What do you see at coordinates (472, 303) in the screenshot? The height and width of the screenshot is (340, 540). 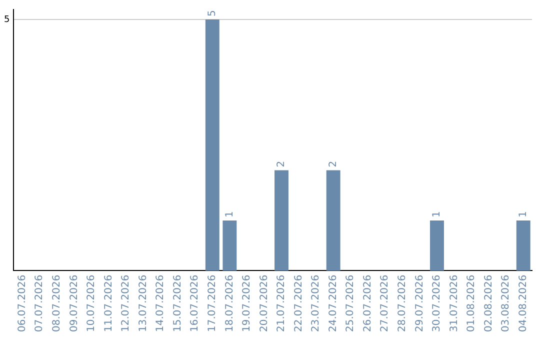 I see `x-tick-label: 01.08.2026` at bounding box center [472, 303].